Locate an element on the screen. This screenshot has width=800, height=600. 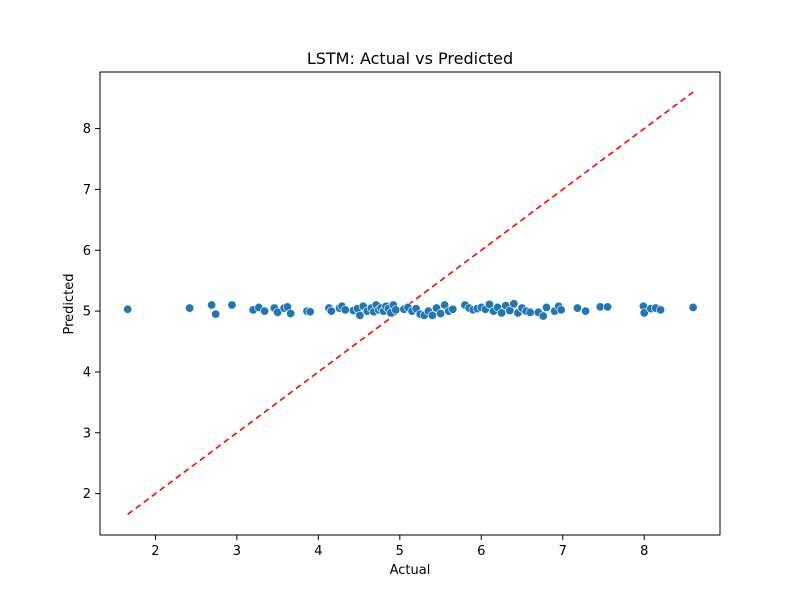
x-tick-label: 8 is located at coordinates (644, 551).